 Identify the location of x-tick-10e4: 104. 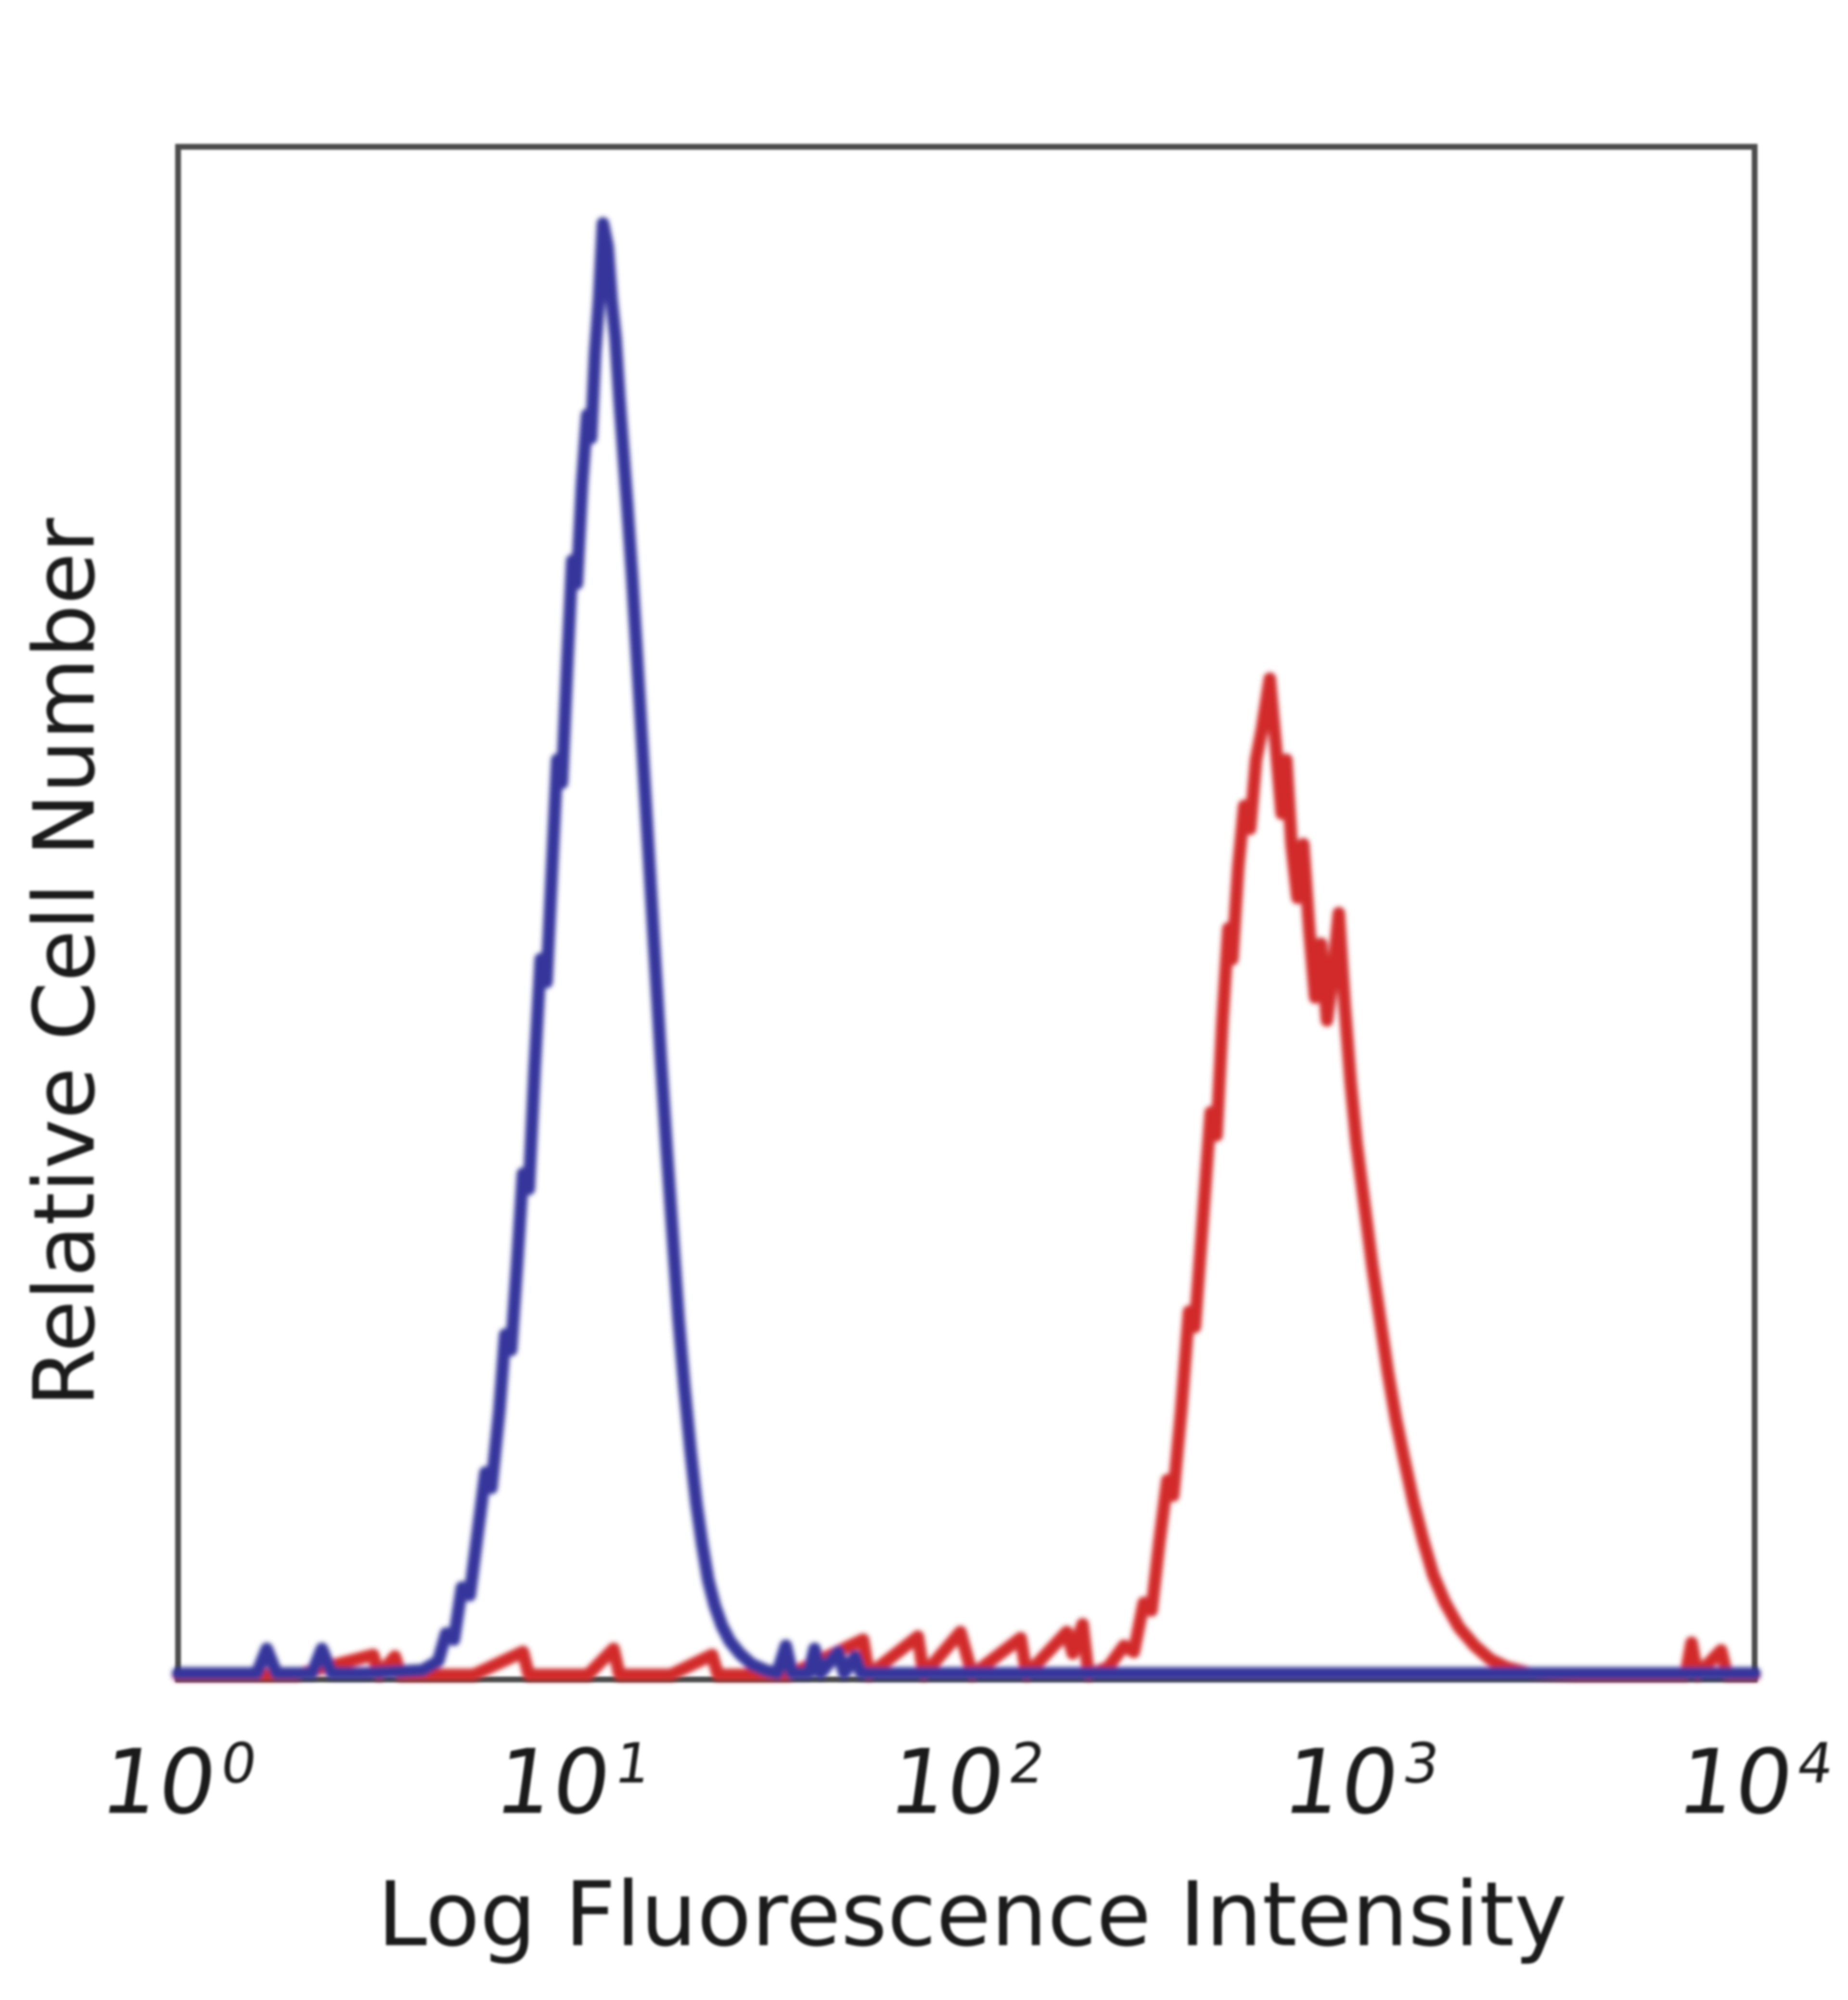
(1755, 1782).